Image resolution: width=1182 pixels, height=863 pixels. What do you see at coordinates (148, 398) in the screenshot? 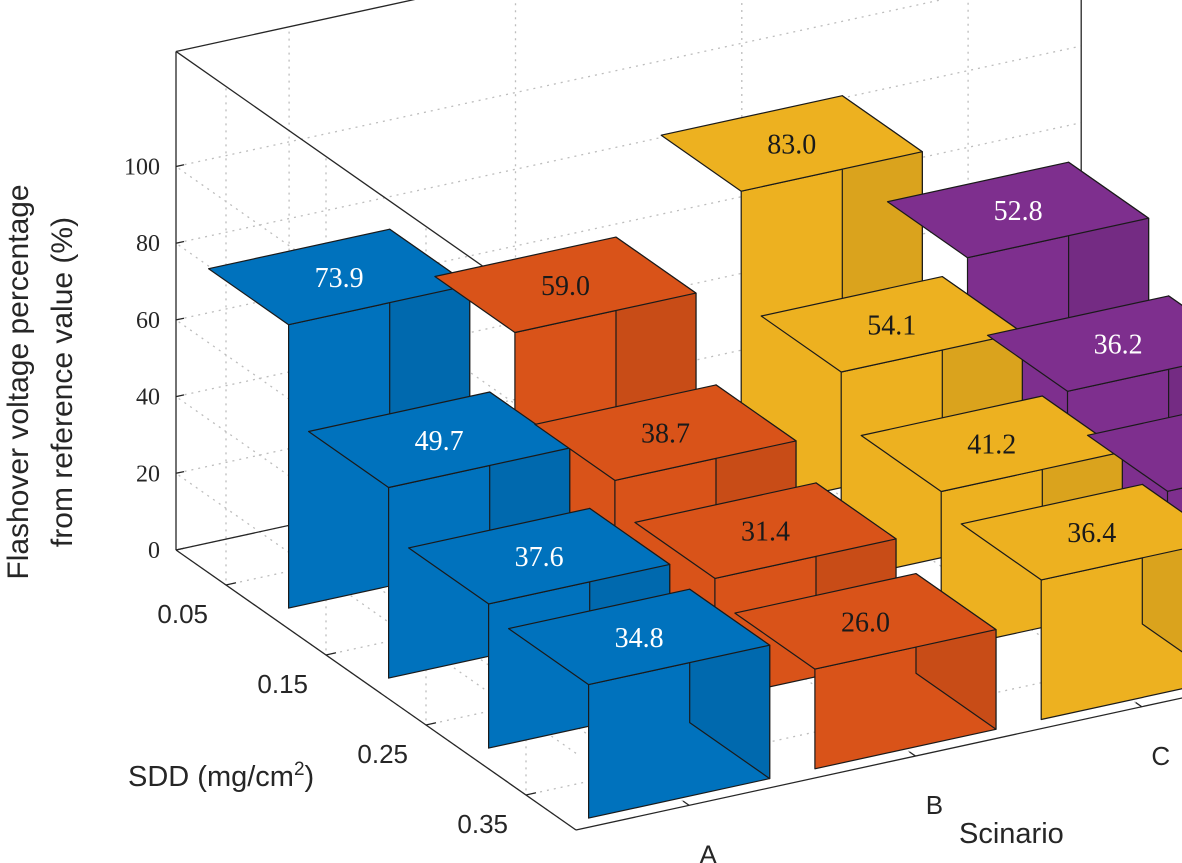
I see `z-tick-label: 40` at bounding box center [148, 398].